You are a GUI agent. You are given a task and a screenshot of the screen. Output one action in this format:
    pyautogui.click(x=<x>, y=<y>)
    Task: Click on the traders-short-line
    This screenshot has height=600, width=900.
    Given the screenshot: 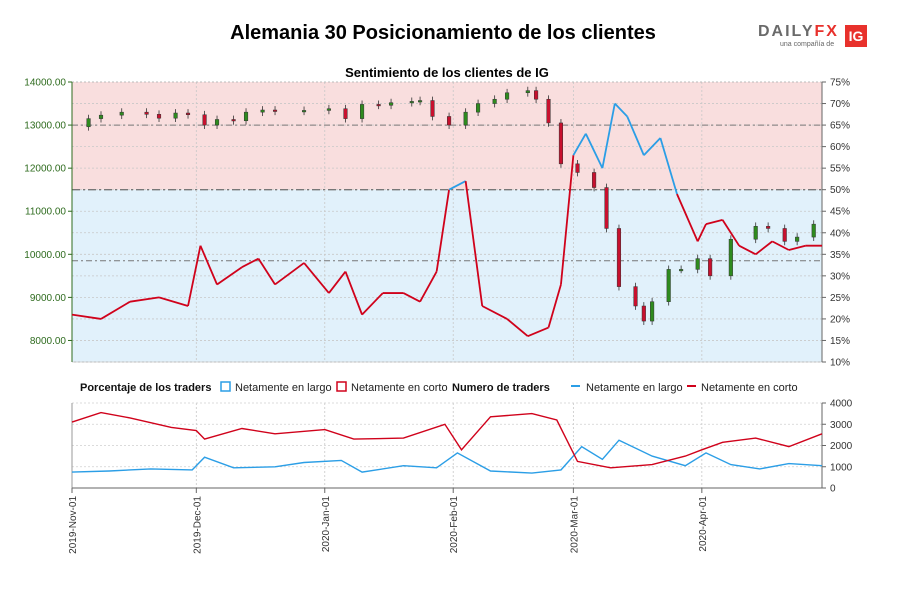 What is the action you would take?
    pyautogui.click(x=447, y=440)
    